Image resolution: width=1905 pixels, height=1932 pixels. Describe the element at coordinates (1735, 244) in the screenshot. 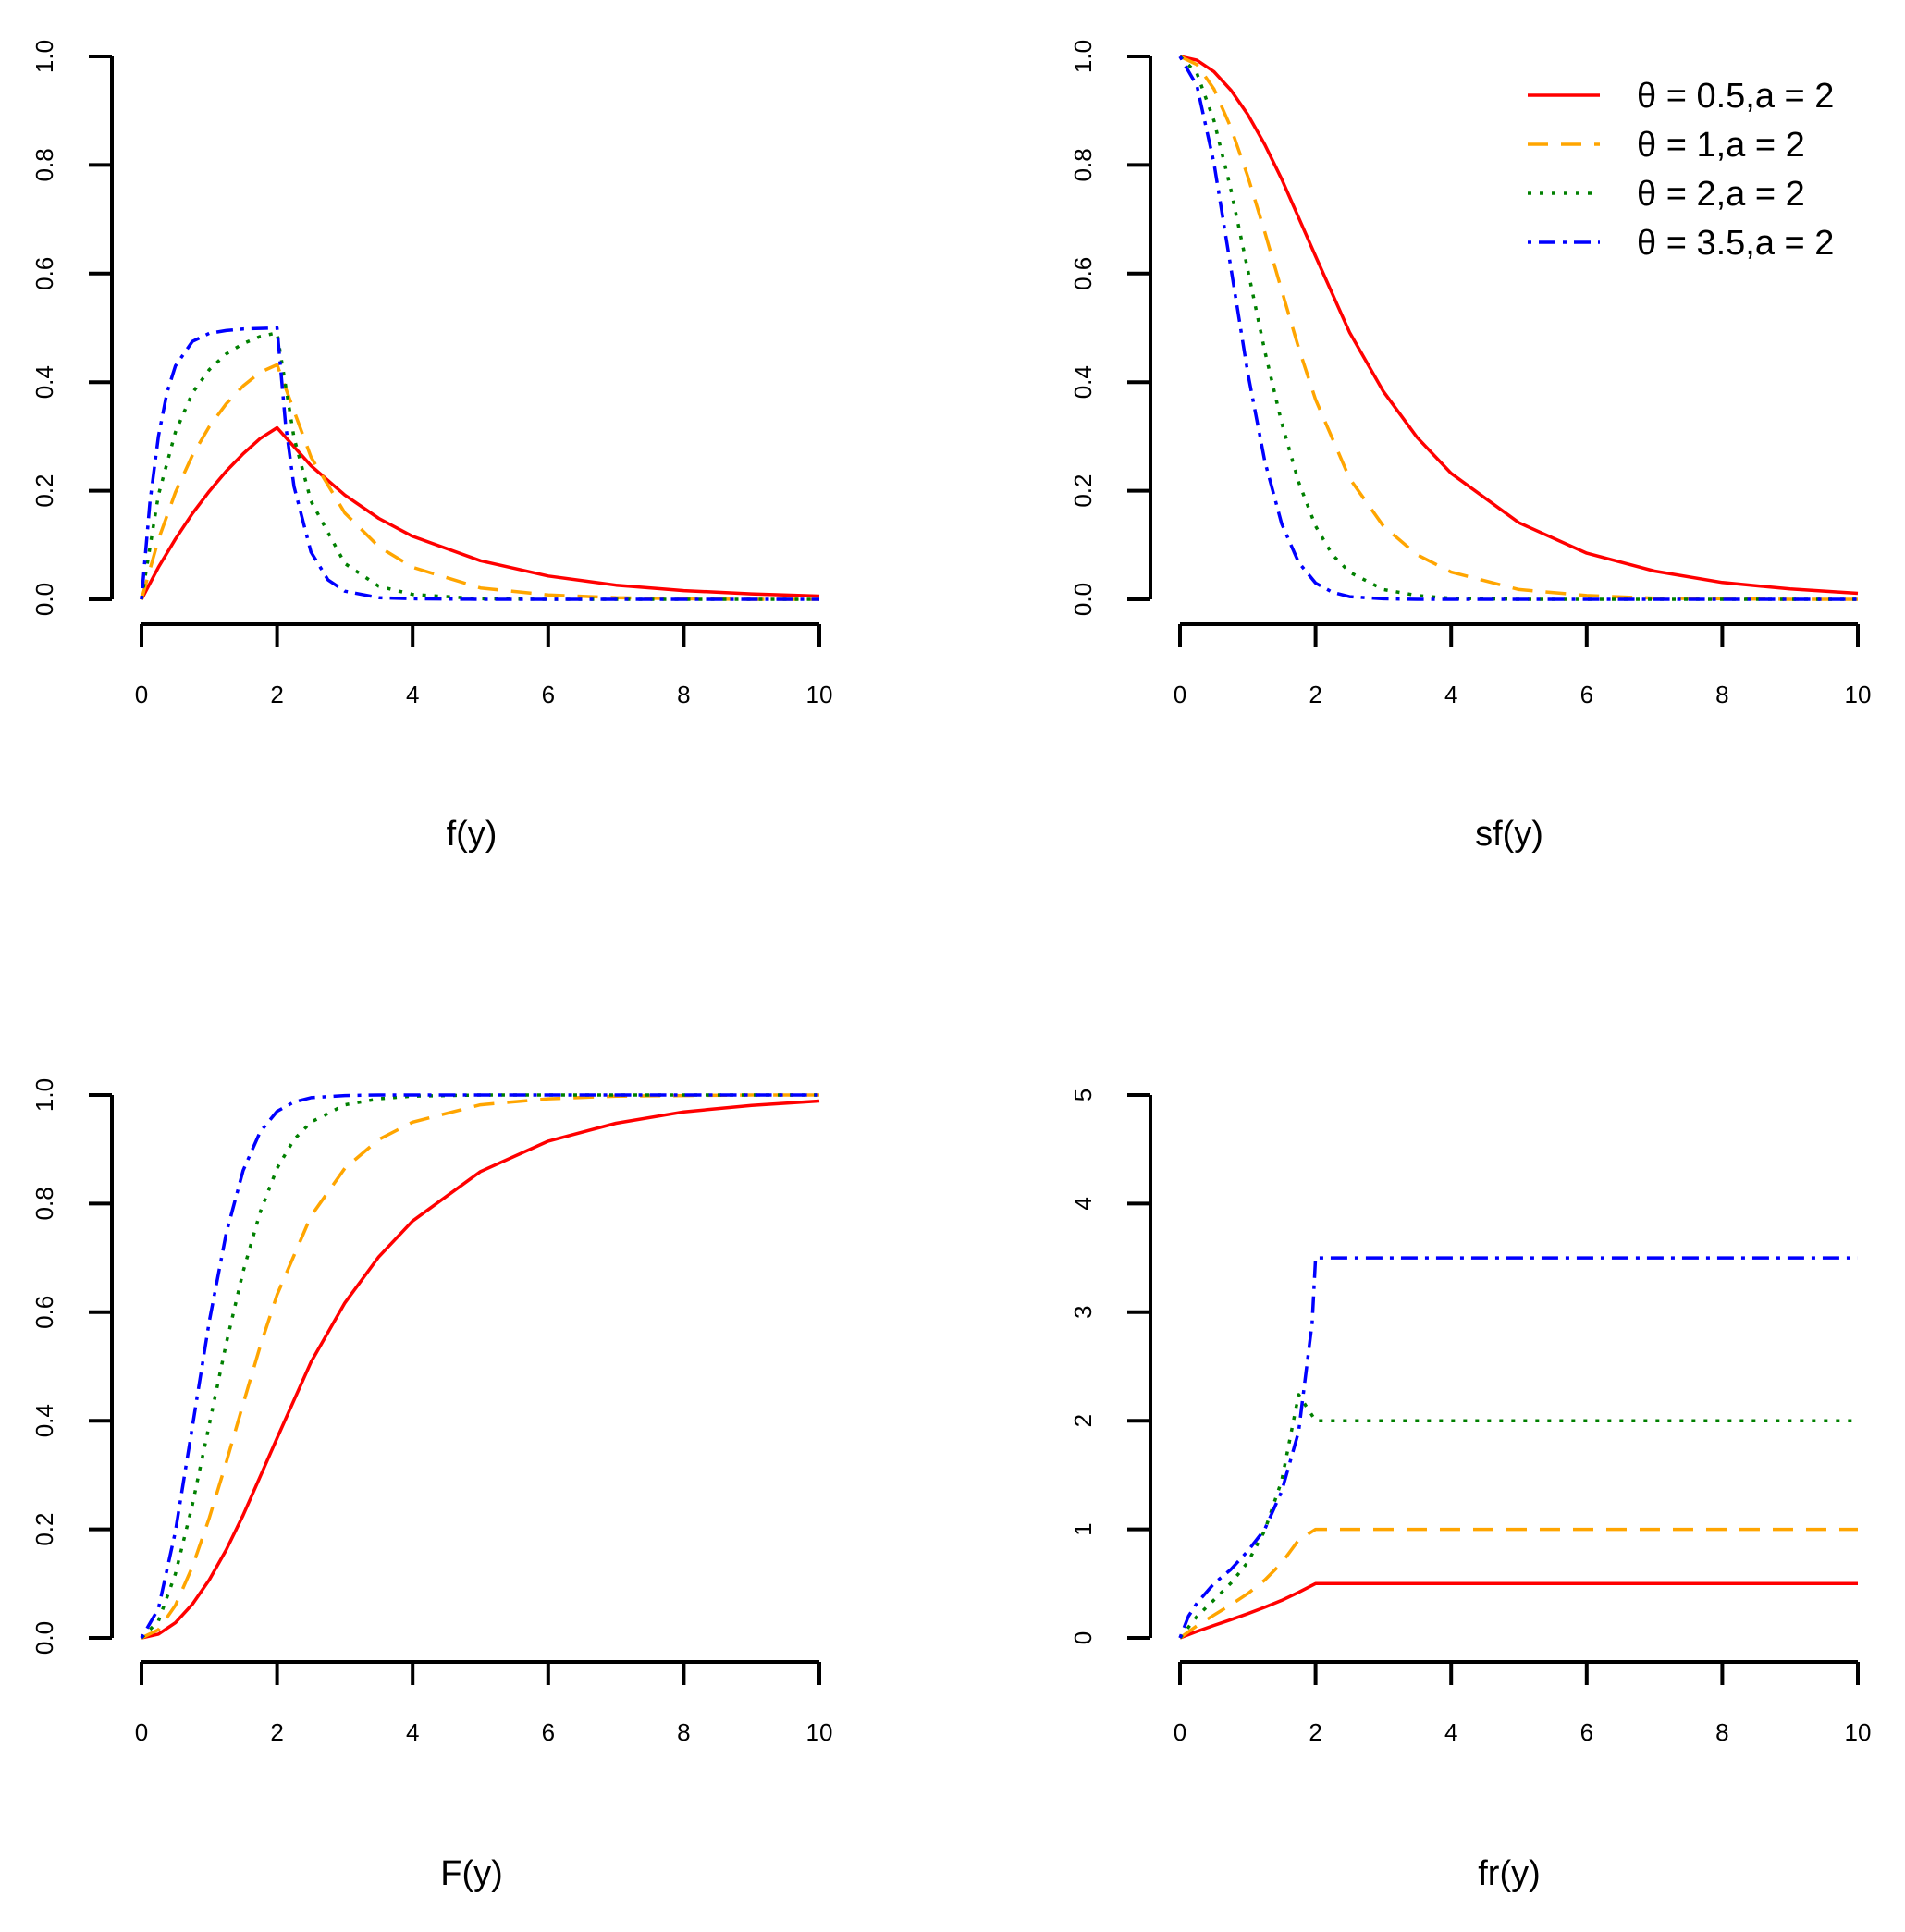

I see `legend-label-3: θ = 3.5,a = 2` at that location.